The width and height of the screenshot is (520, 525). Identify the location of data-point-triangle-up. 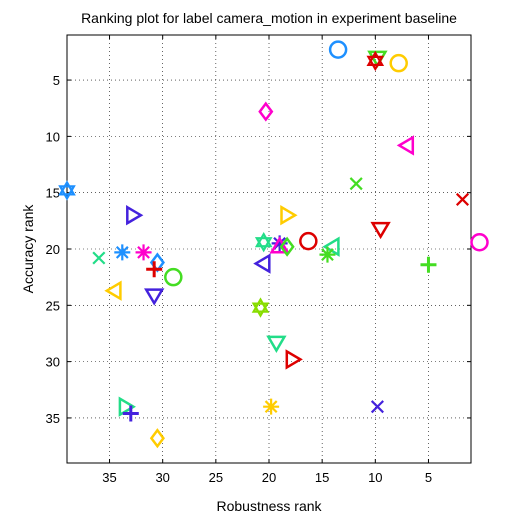
(279, 245).